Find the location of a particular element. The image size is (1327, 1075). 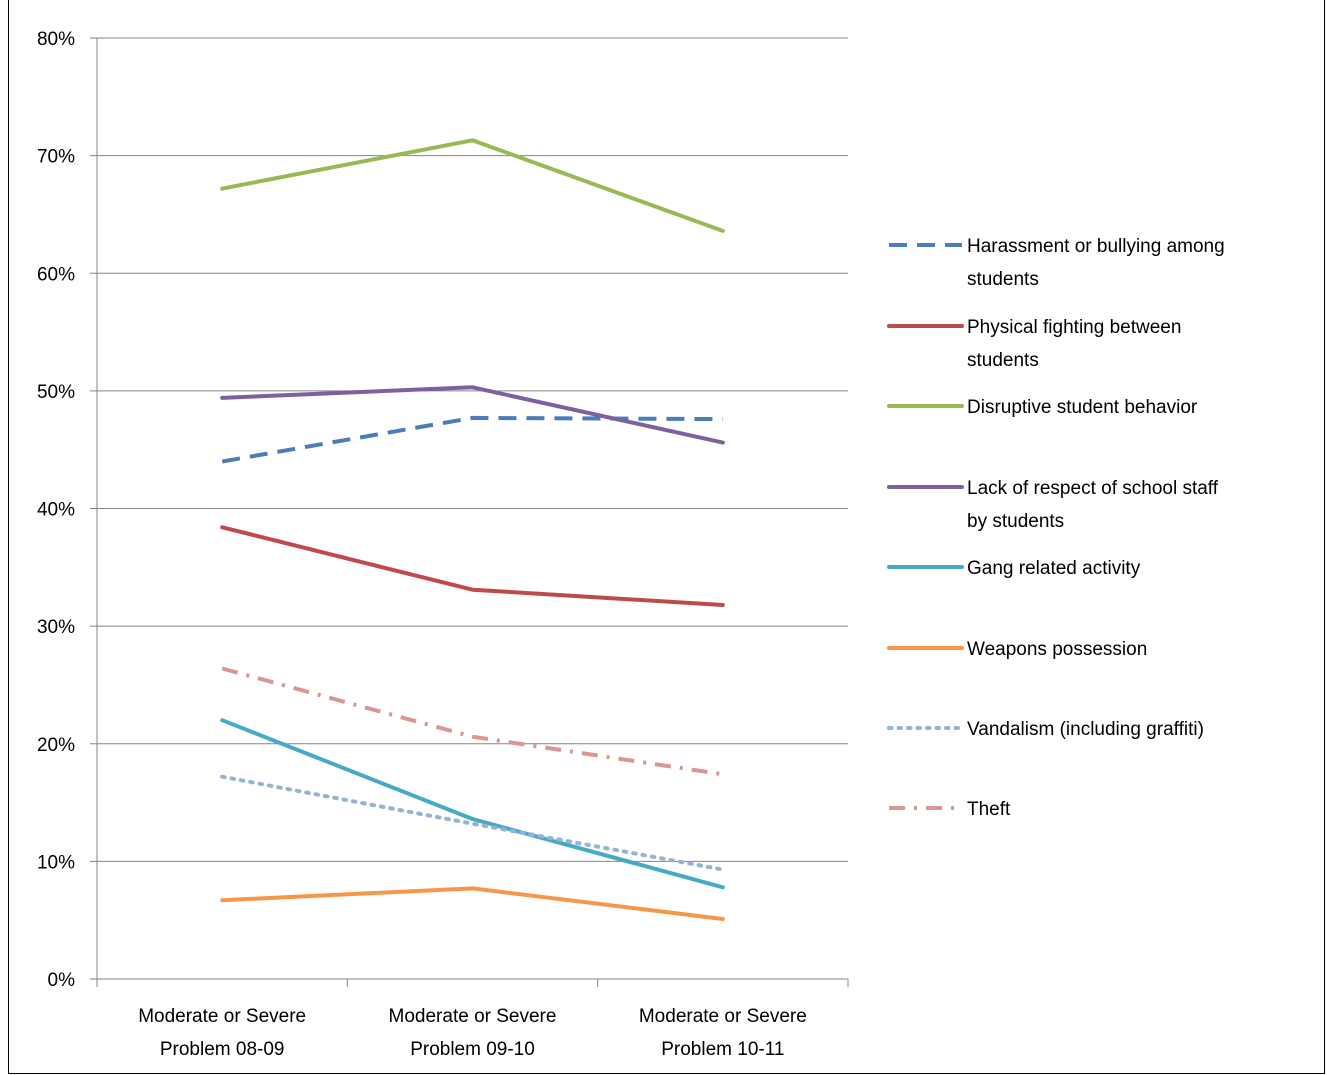

x-tick-label: Problem 09-10 is located at coordinates (472, 1049).